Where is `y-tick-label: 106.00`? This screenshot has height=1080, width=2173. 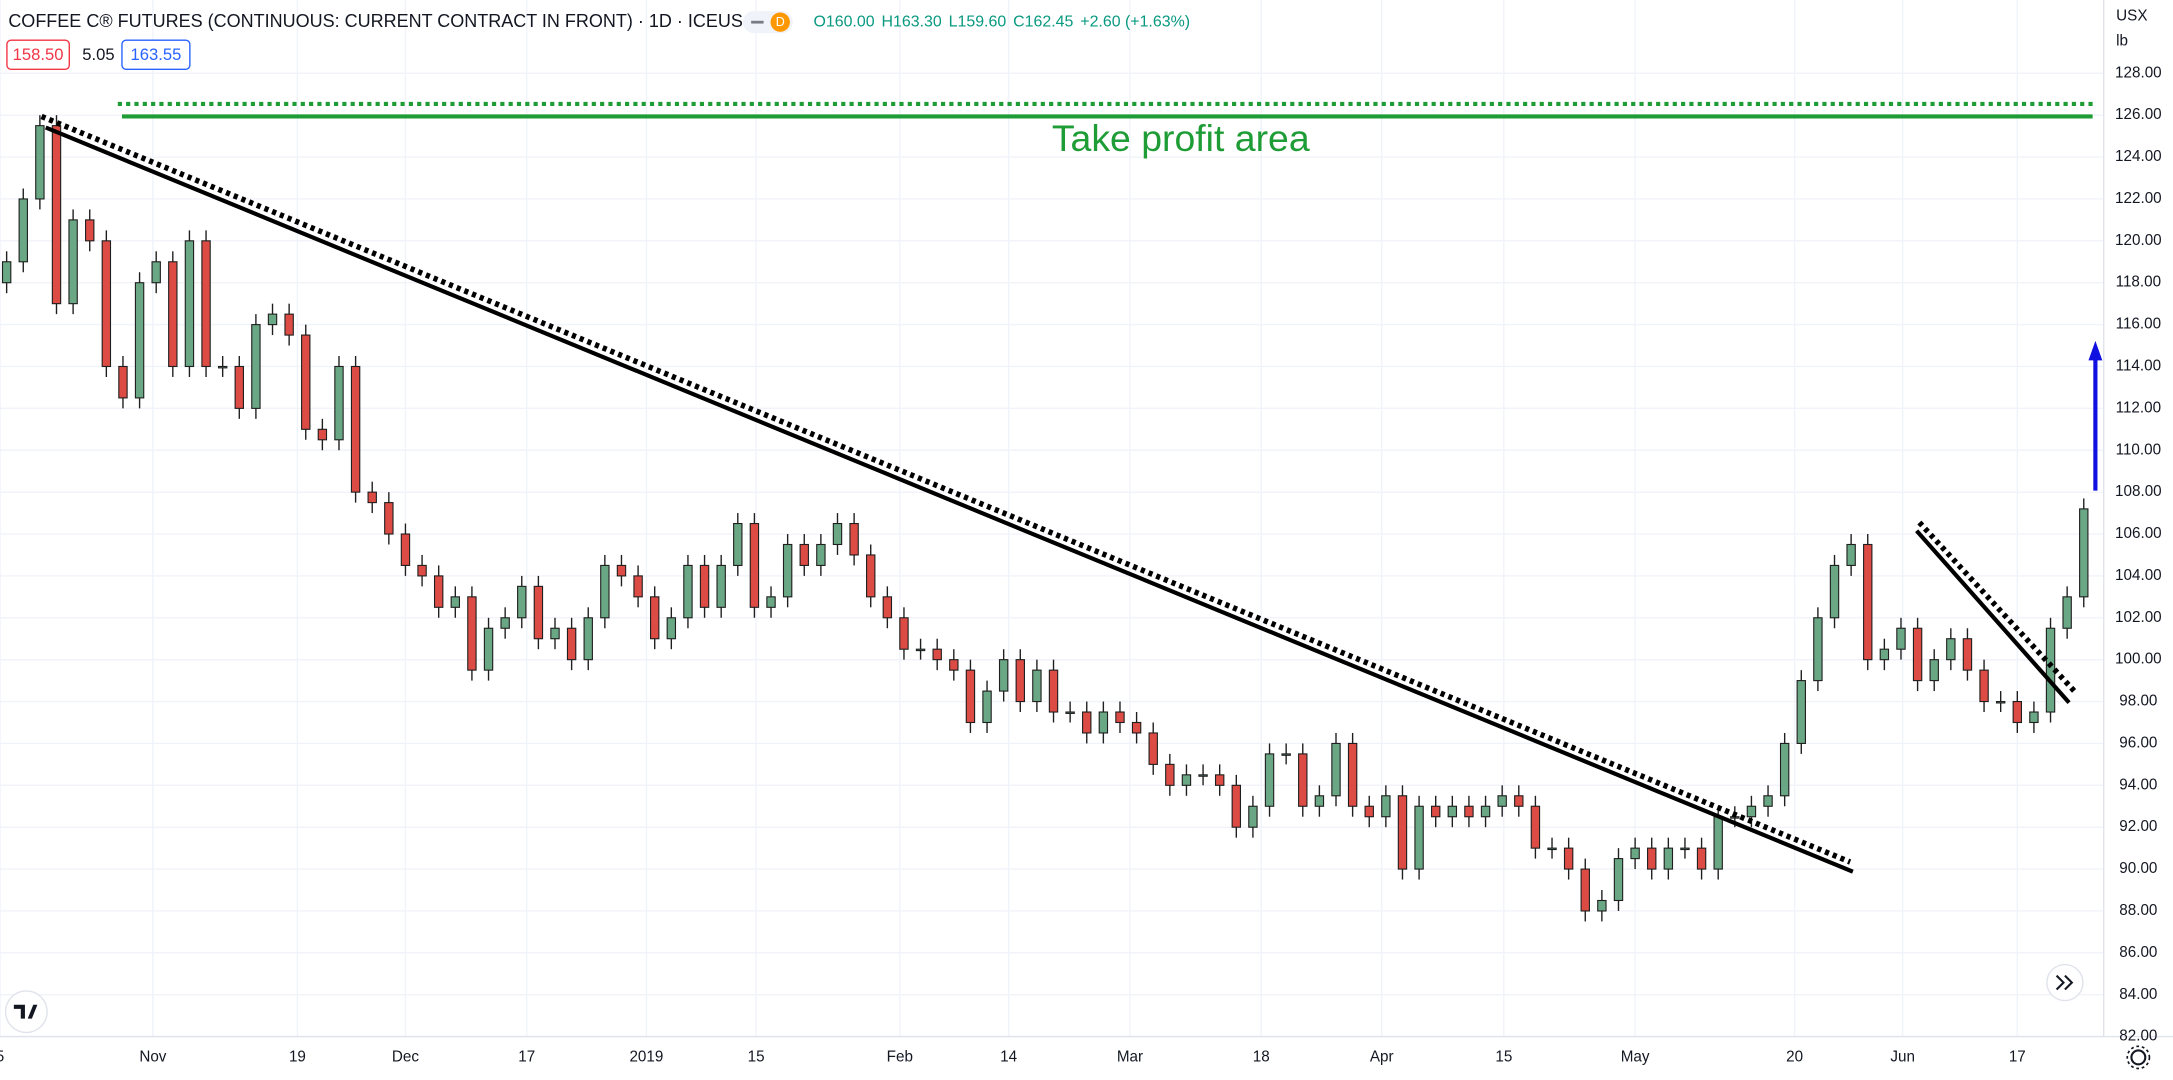
y-tick-label: 106.00 is located at coordinates (2138, 533).